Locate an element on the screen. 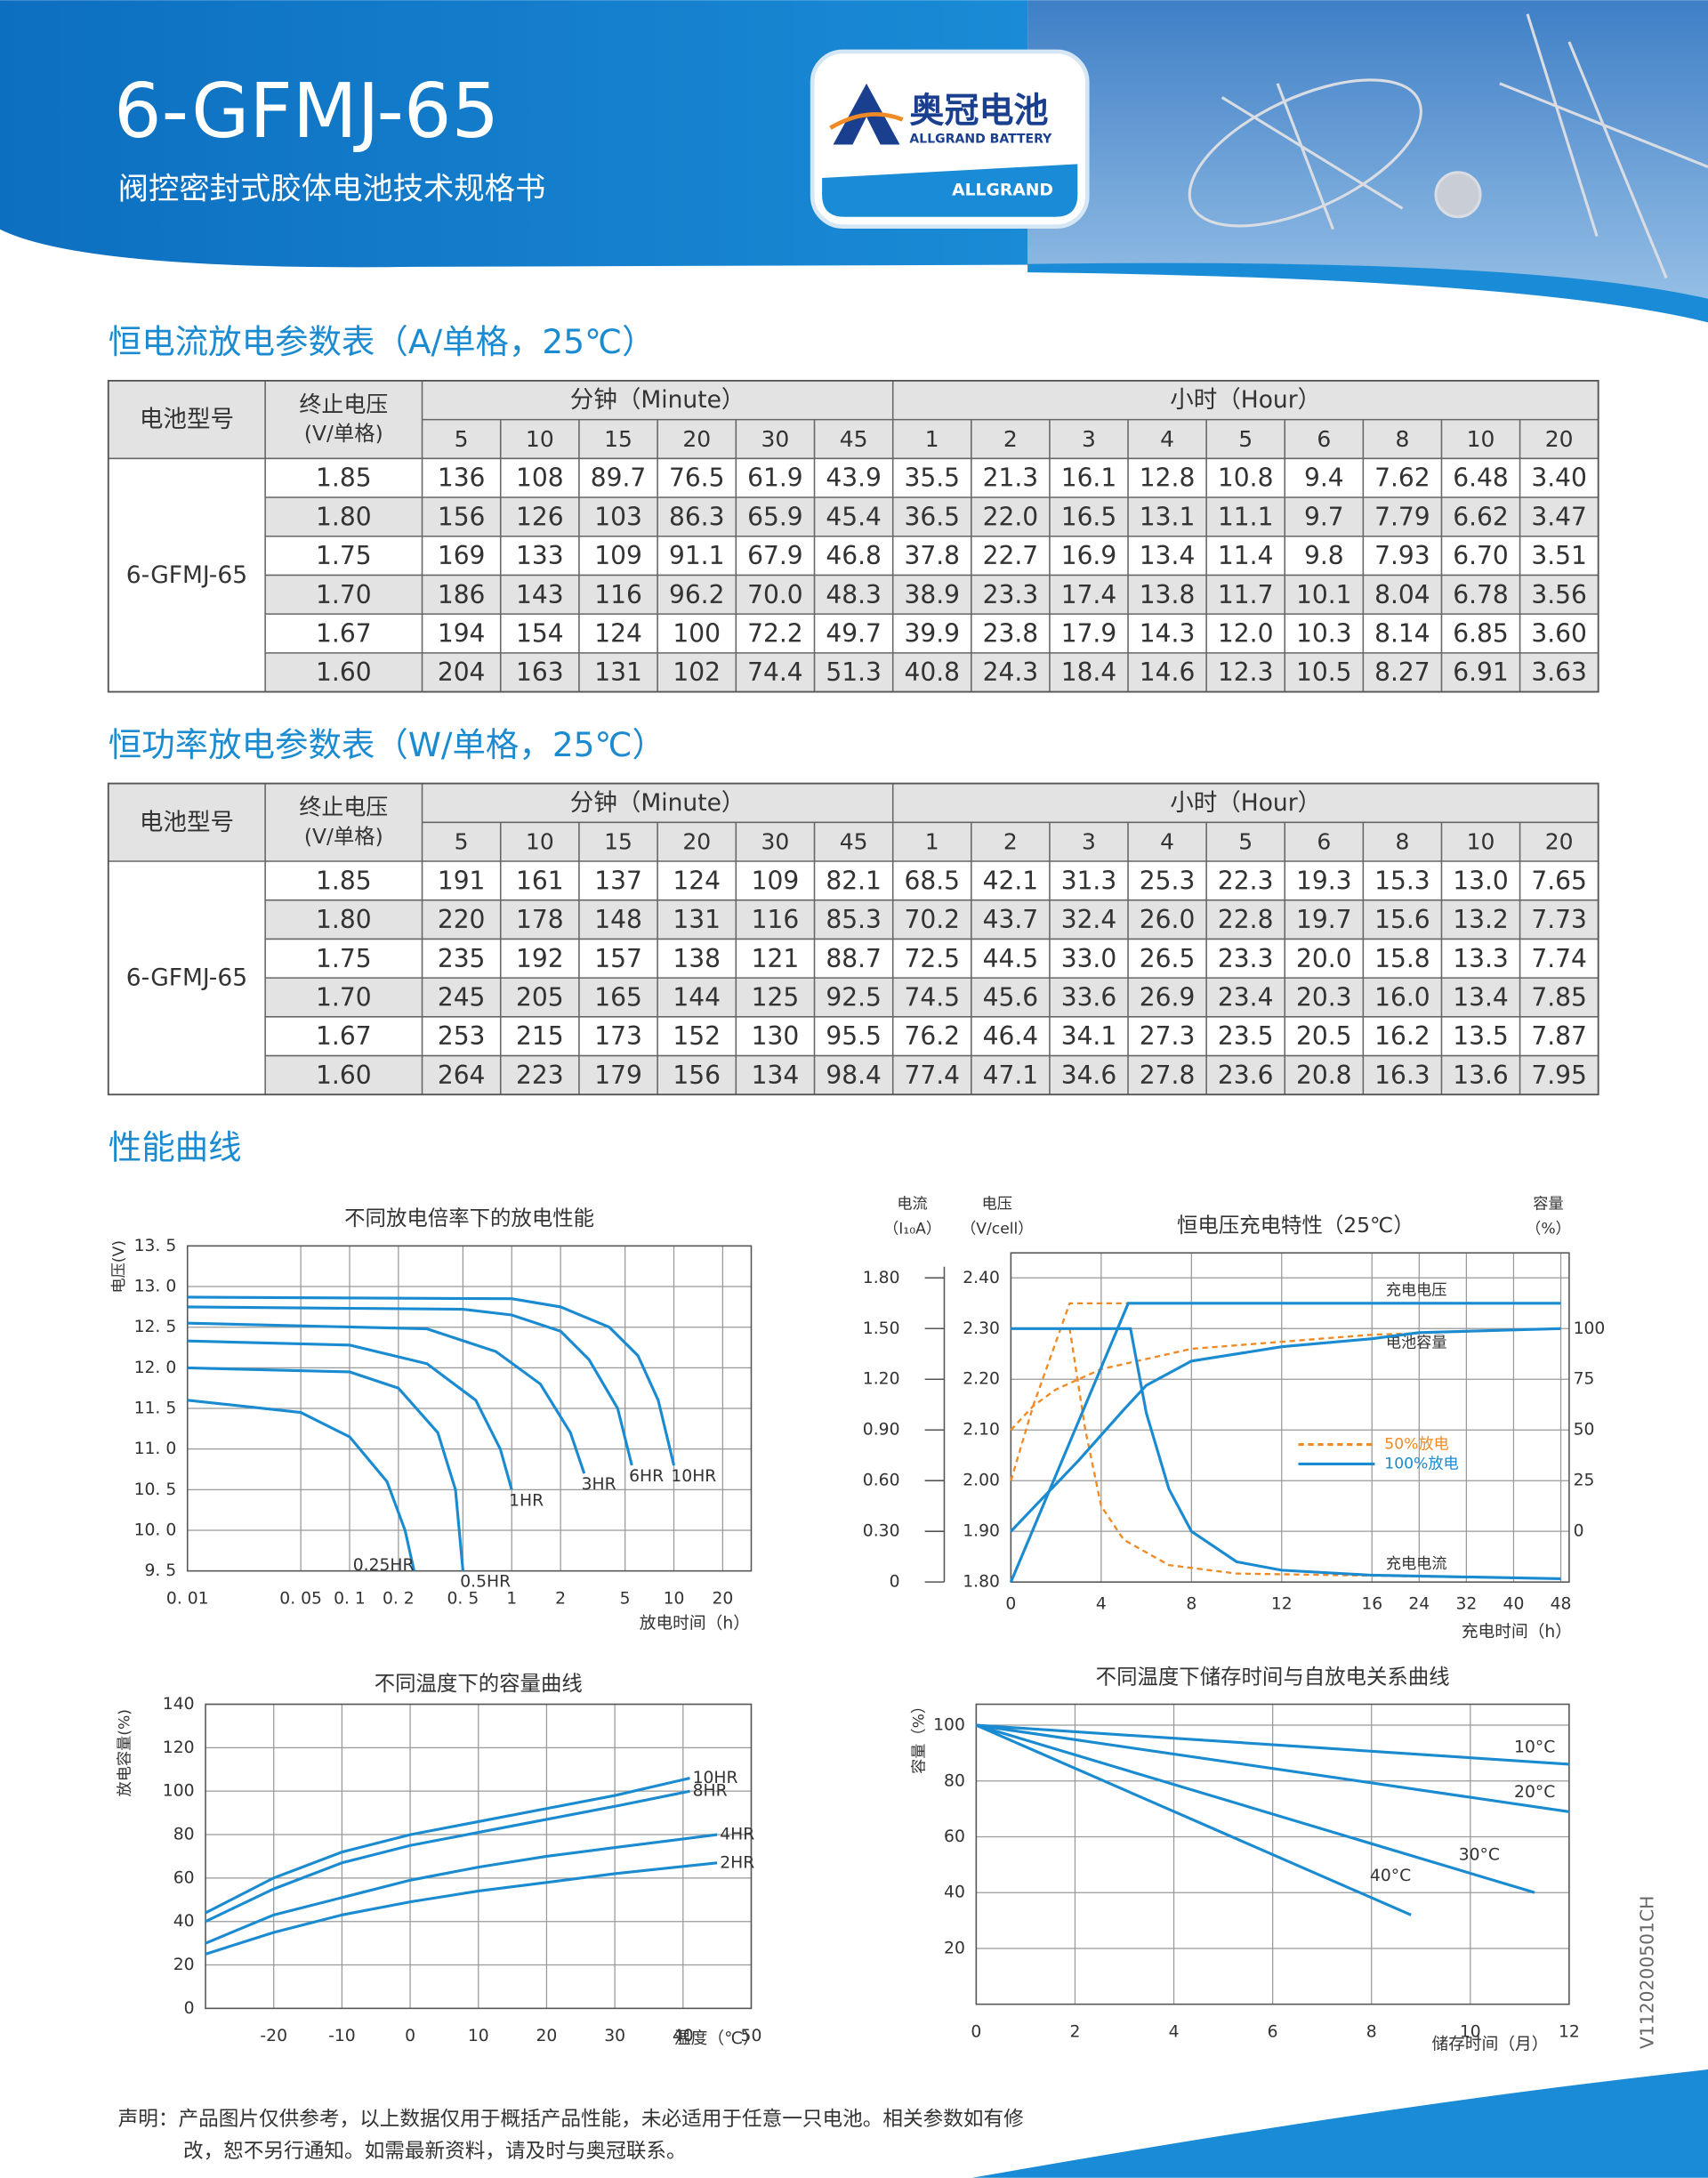 The image size is (1708, 2178). y2-tick-label: 50 is located at coordinates (1584, 1430).